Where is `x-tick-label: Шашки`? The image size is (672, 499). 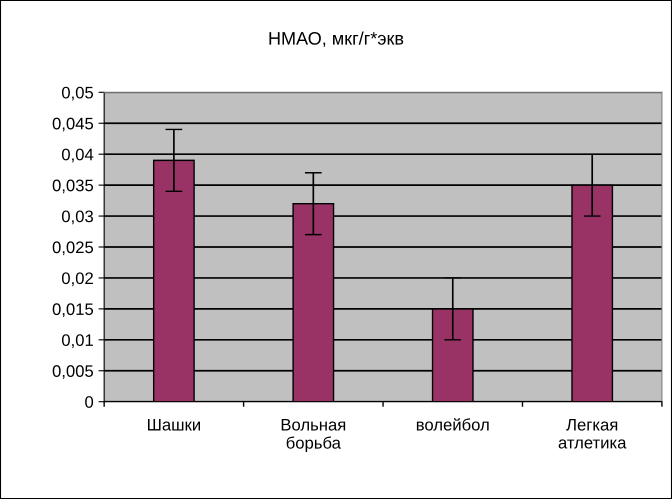 x-tick-label: Шашки is located at coordinates (174, 424).